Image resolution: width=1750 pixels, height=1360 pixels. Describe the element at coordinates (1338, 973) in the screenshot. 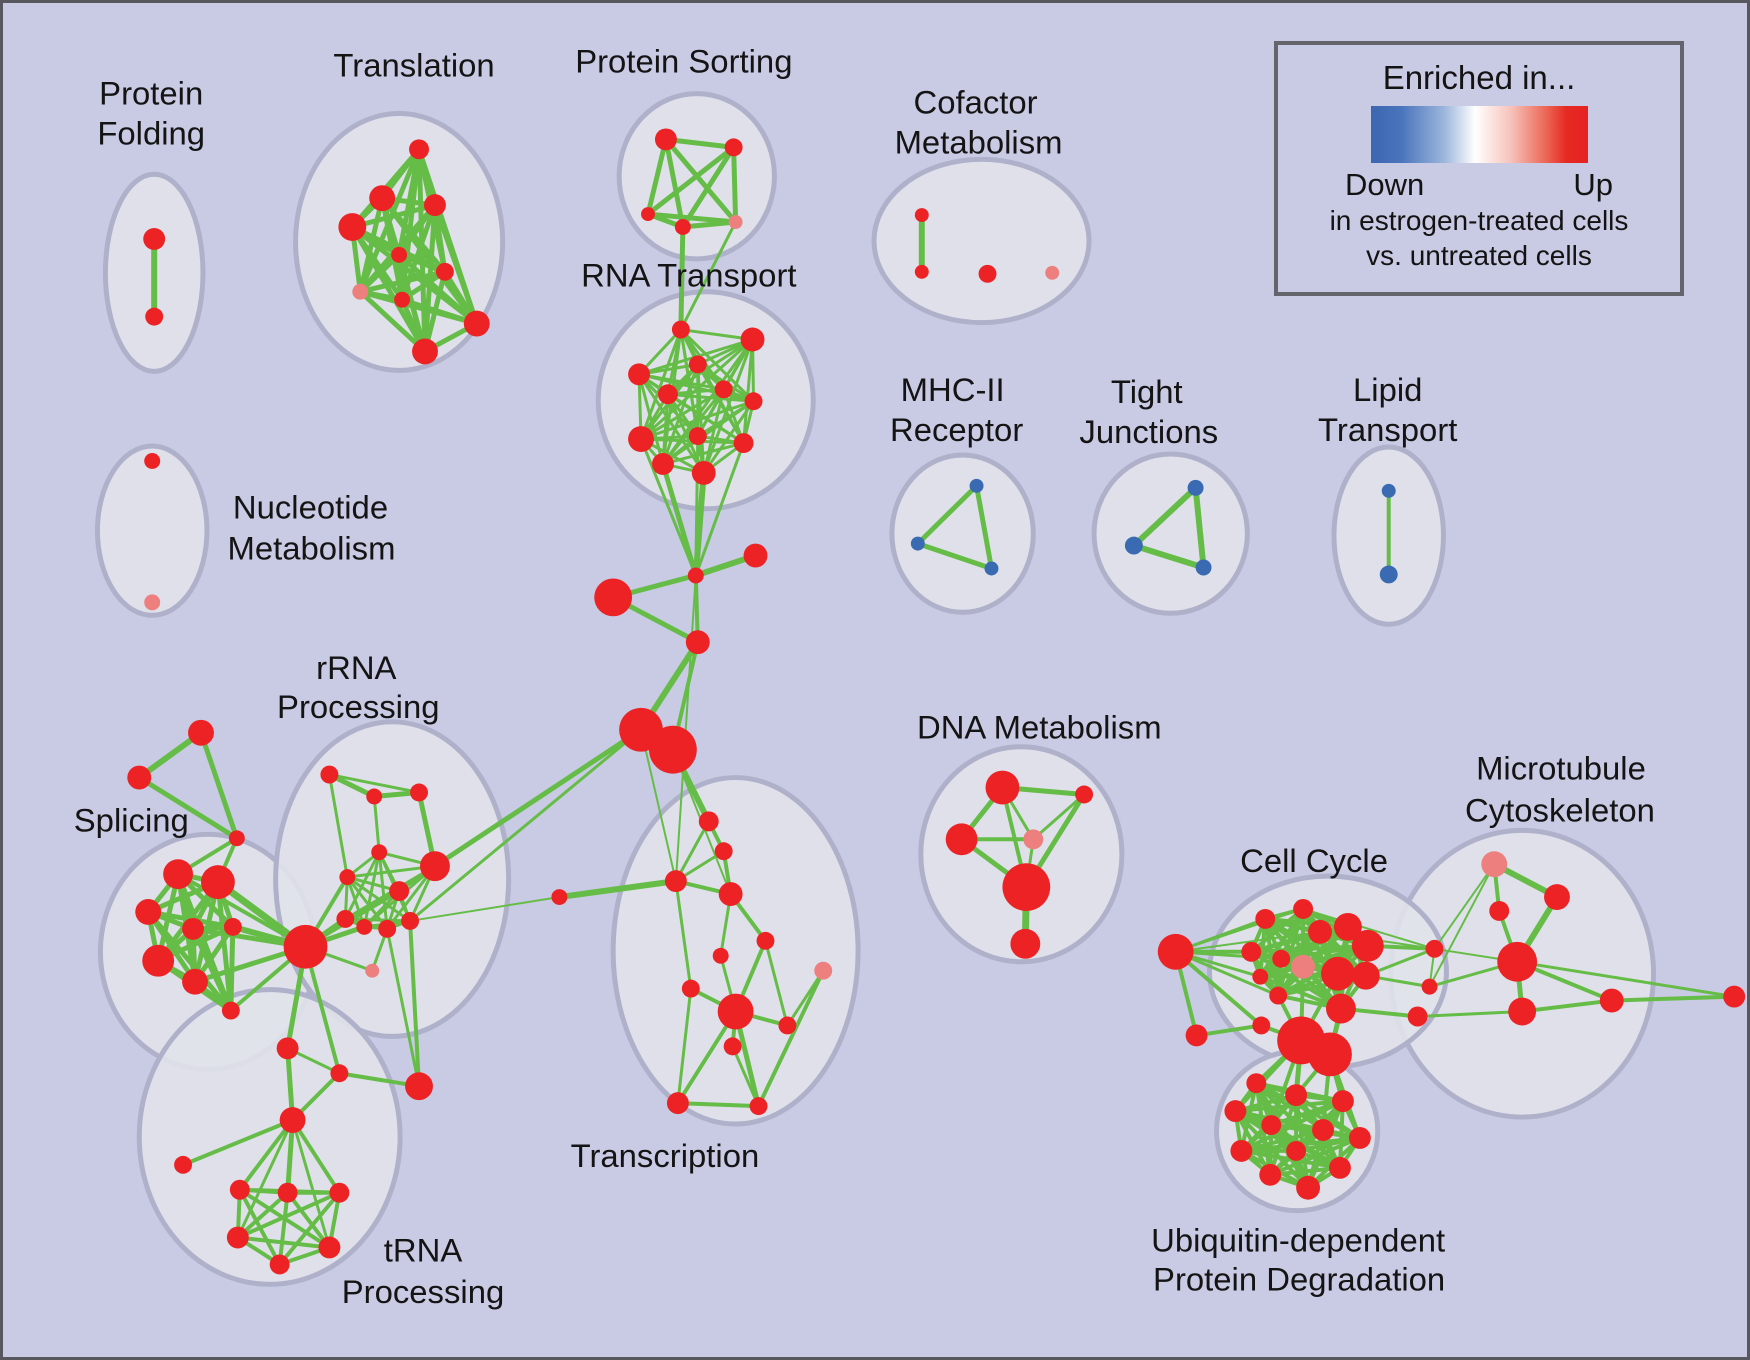

I see `node-cc9` at that location.